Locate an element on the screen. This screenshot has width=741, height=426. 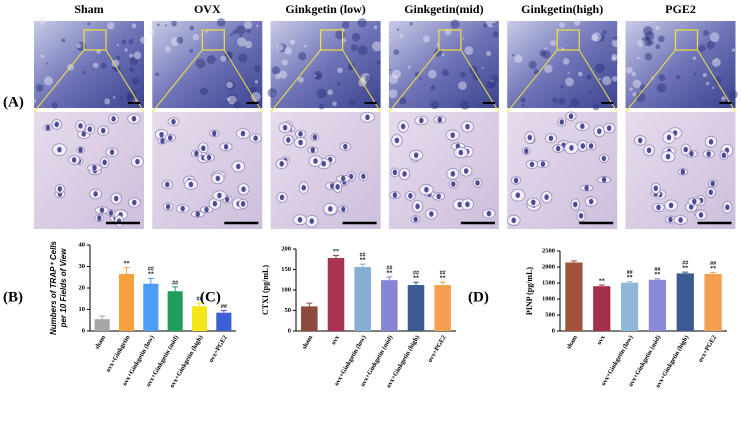
y-tick-label: 10 is located at coordinates (82, 309).